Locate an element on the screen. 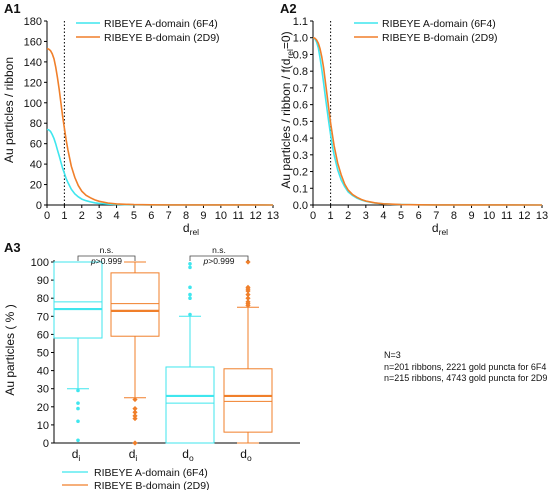 This screenshot has width=550, height=490. a1-x-tick-label: 4 is located at coordinates (116, 216).